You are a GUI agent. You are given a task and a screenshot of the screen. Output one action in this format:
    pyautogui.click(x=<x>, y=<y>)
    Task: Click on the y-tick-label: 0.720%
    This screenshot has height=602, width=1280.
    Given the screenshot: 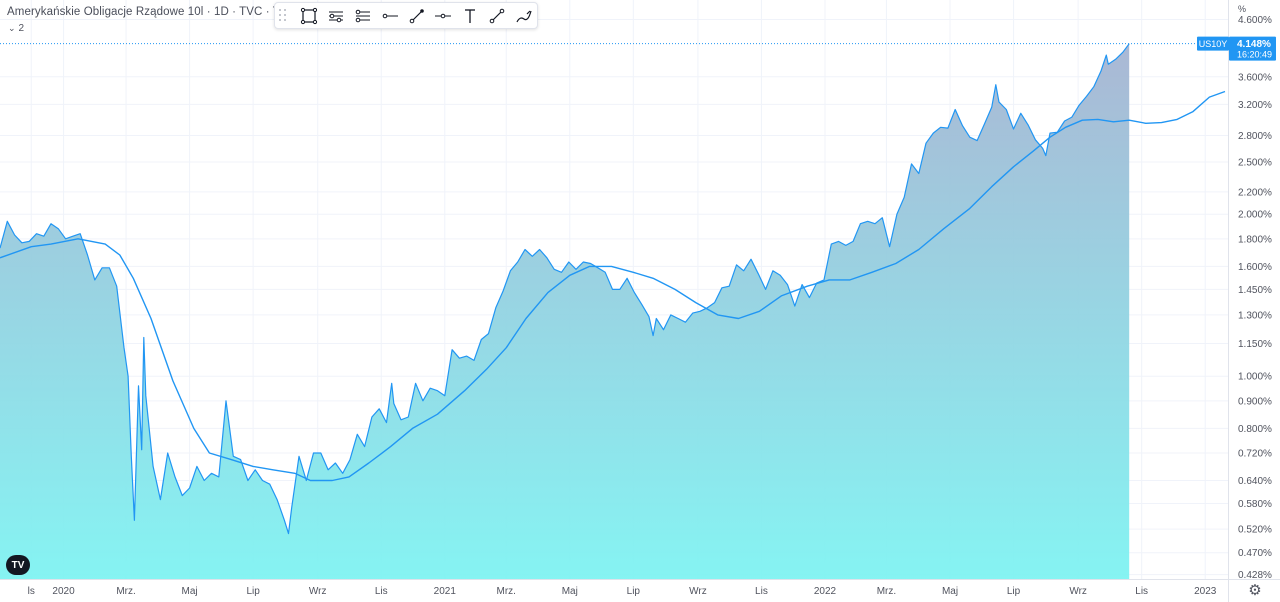 What is the action you would take?
    pyautogui.click(x=1255, y=454)
    